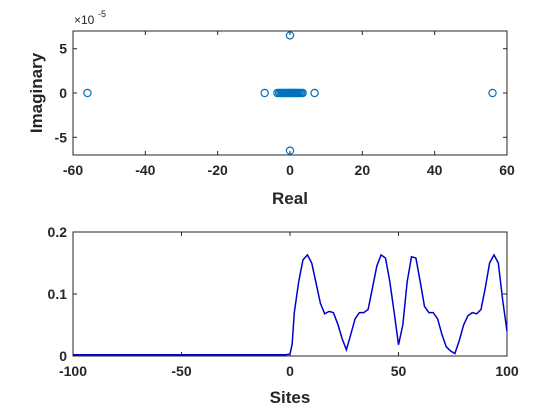 This screenshot has width=560, height=420. What do you see at coordinates (290, 198) in the screenshot?
I see `pole-plot-x-axis-label: Real` at bounding box center [290, 198].